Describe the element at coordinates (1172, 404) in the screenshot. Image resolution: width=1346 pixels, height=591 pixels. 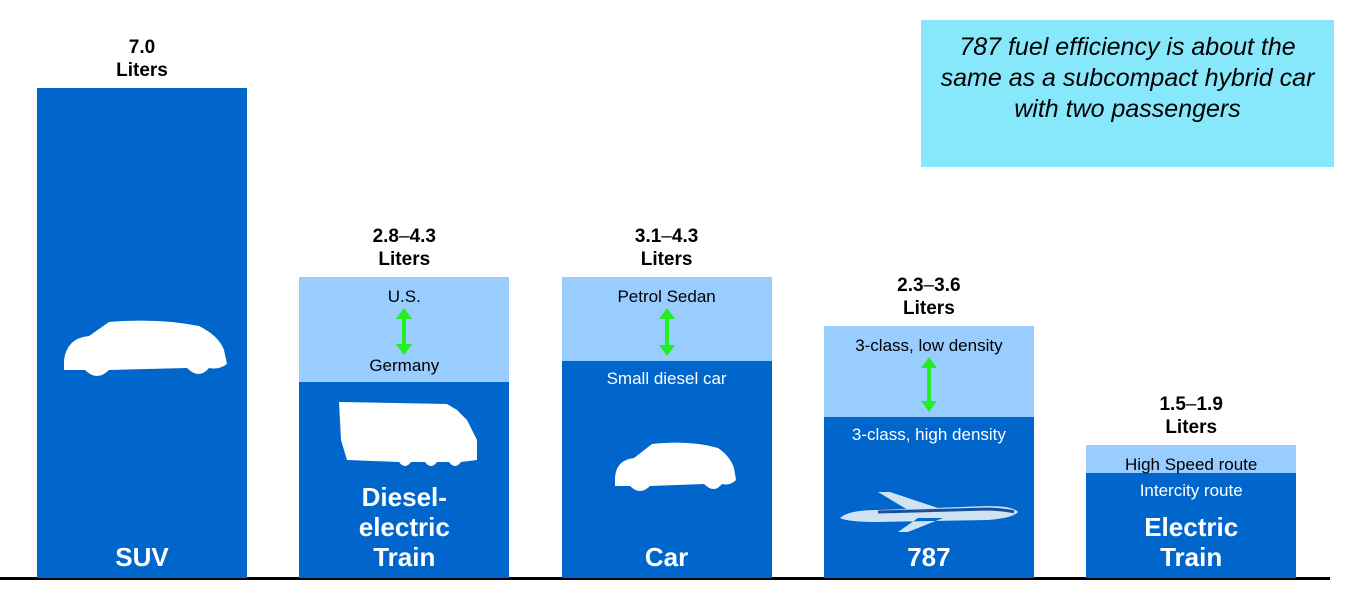
I see `value-low: 1.5` at that location.